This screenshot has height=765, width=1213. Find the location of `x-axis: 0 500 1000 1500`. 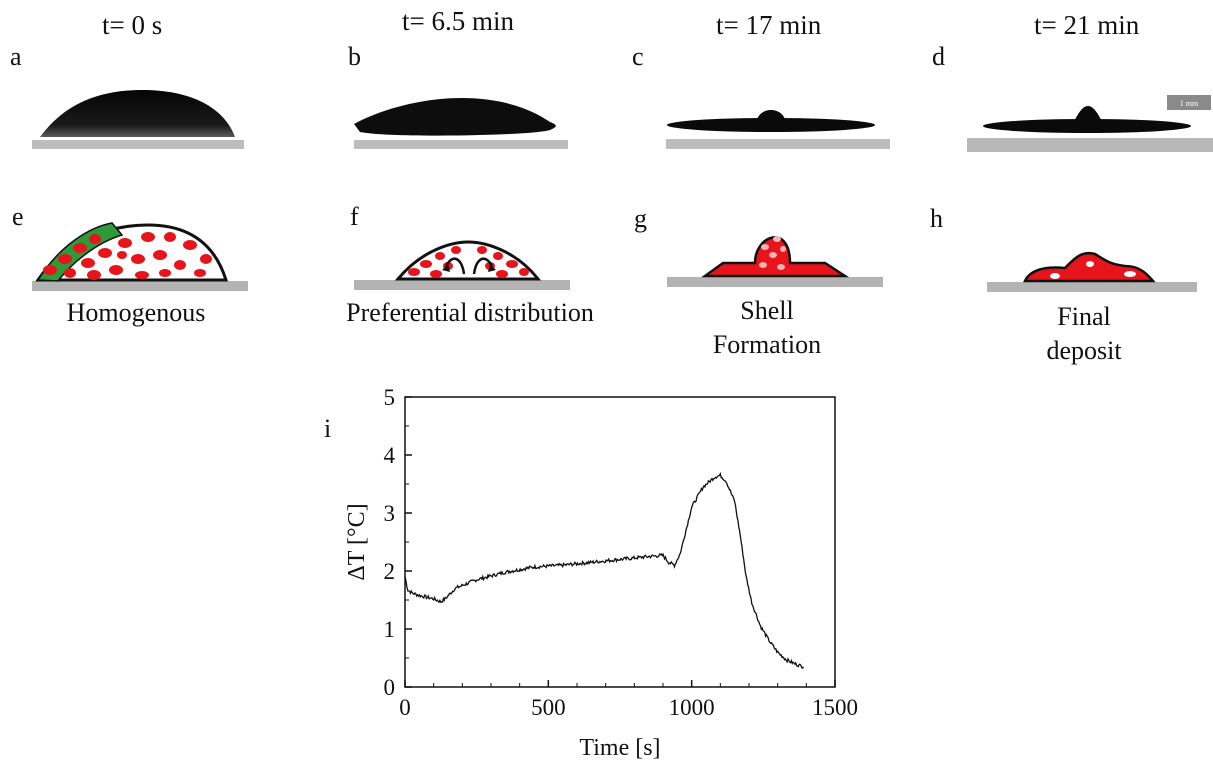

x-axis: 0 500 1000 1500 is located at coordinates (628, 700).